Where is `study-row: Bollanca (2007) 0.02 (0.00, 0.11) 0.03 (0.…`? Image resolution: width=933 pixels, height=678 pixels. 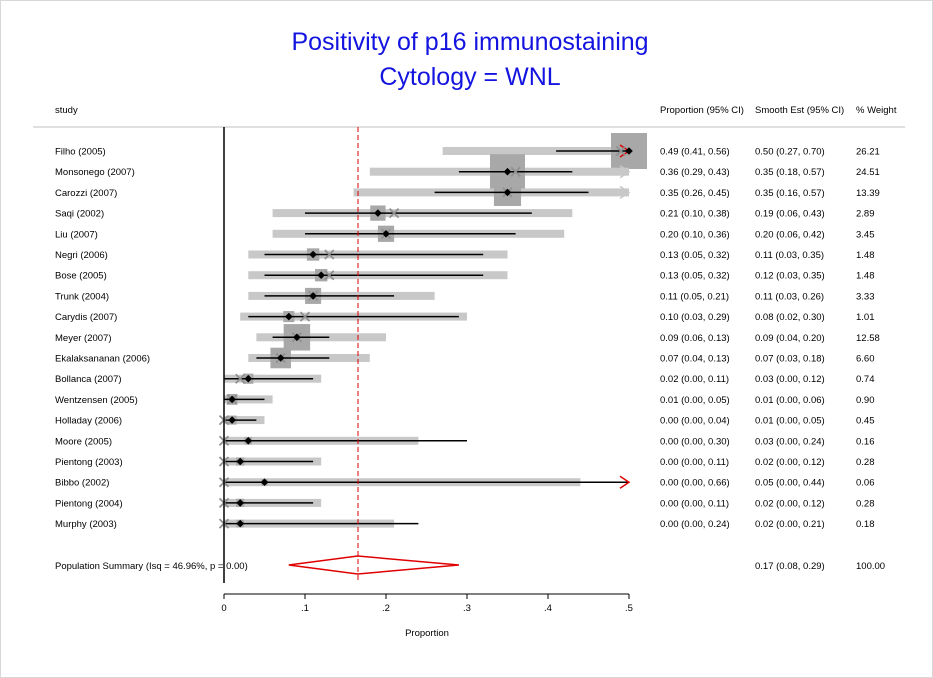
study-row: Bollanca (2007) 0.02 (0.00, 0.11) 0.03 (0.… is located at coordinates (465, 379).